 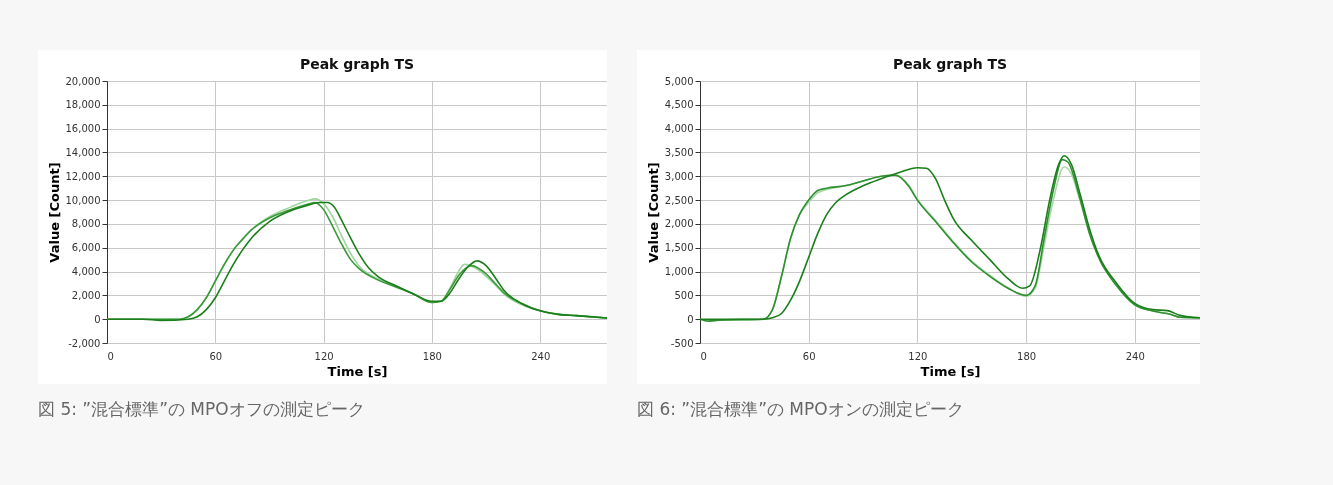 I want to click on caption: 図 6: ”混合標準”の MPOオンの測定ピーク, so click(x=801, y=409).